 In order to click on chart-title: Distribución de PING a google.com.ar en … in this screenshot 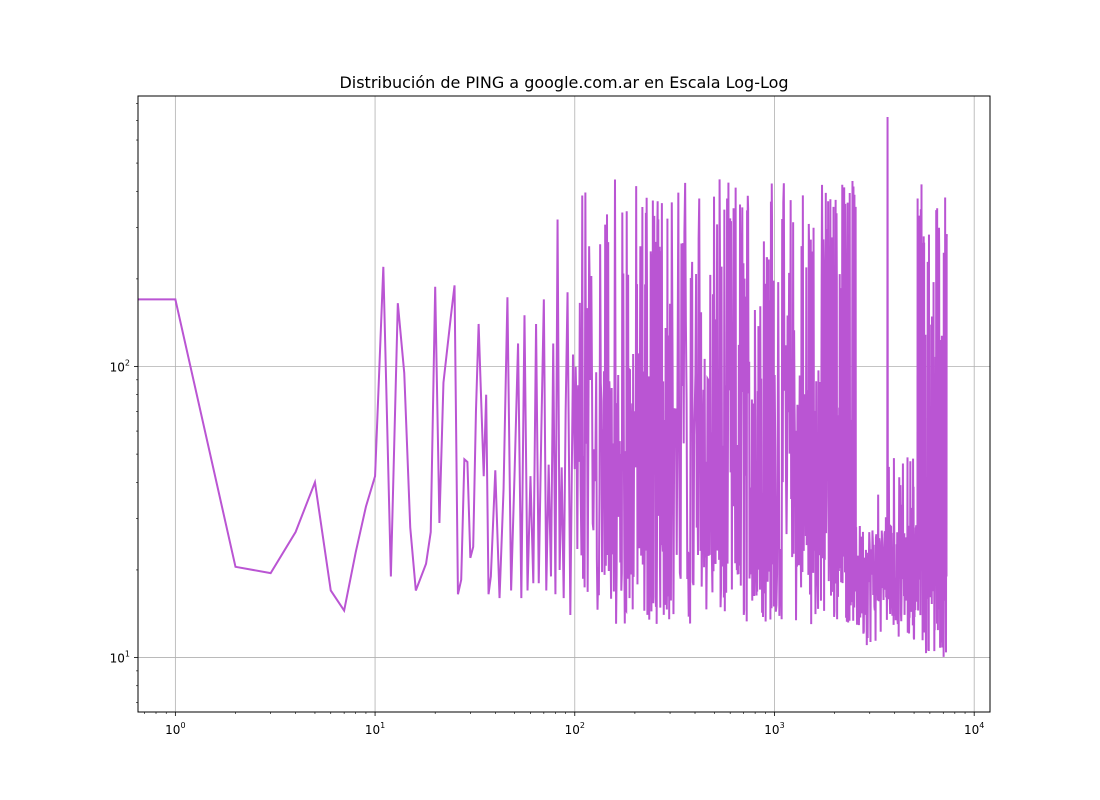, I will do `click(563, 82)`.